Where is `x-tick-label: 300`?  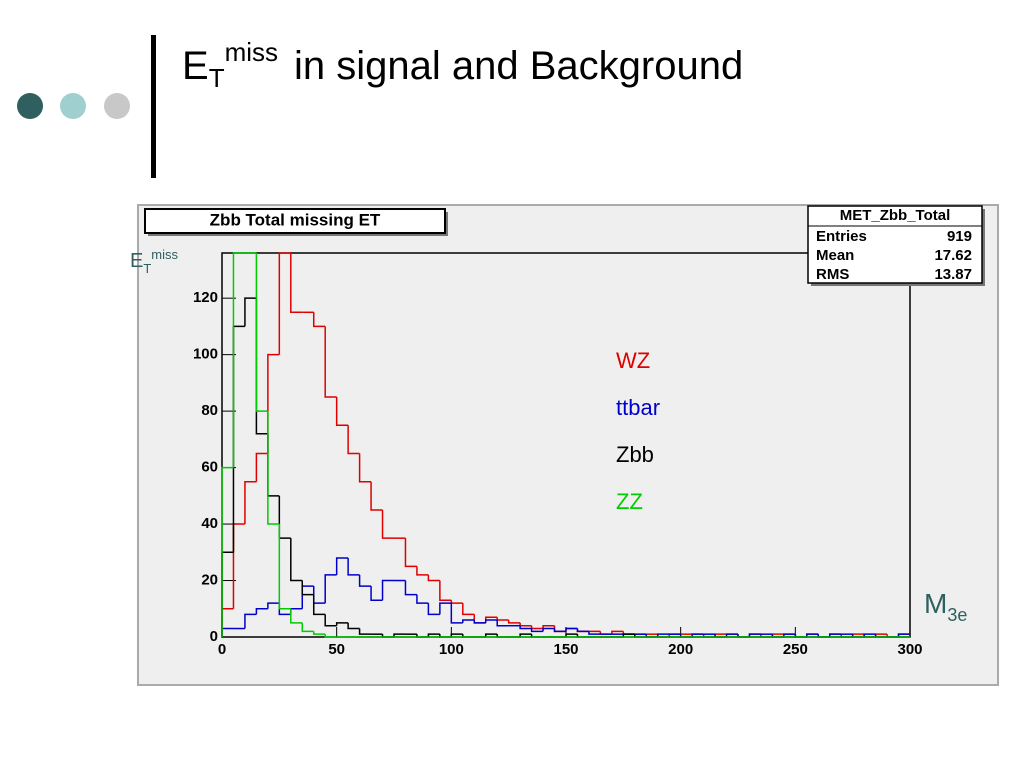 x-tick-label: 300 is located at coordinates (909, 649).